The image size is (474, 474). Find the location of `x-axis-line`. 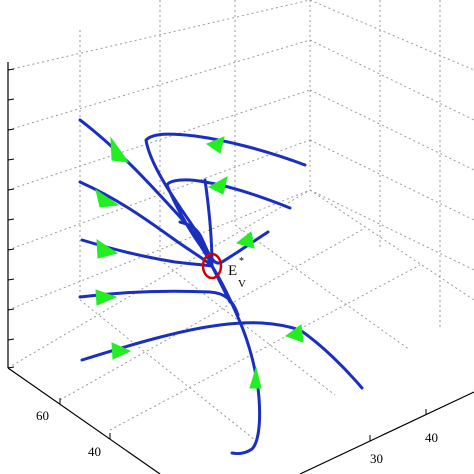

x-axis-line is located at coordinates (386, 432).